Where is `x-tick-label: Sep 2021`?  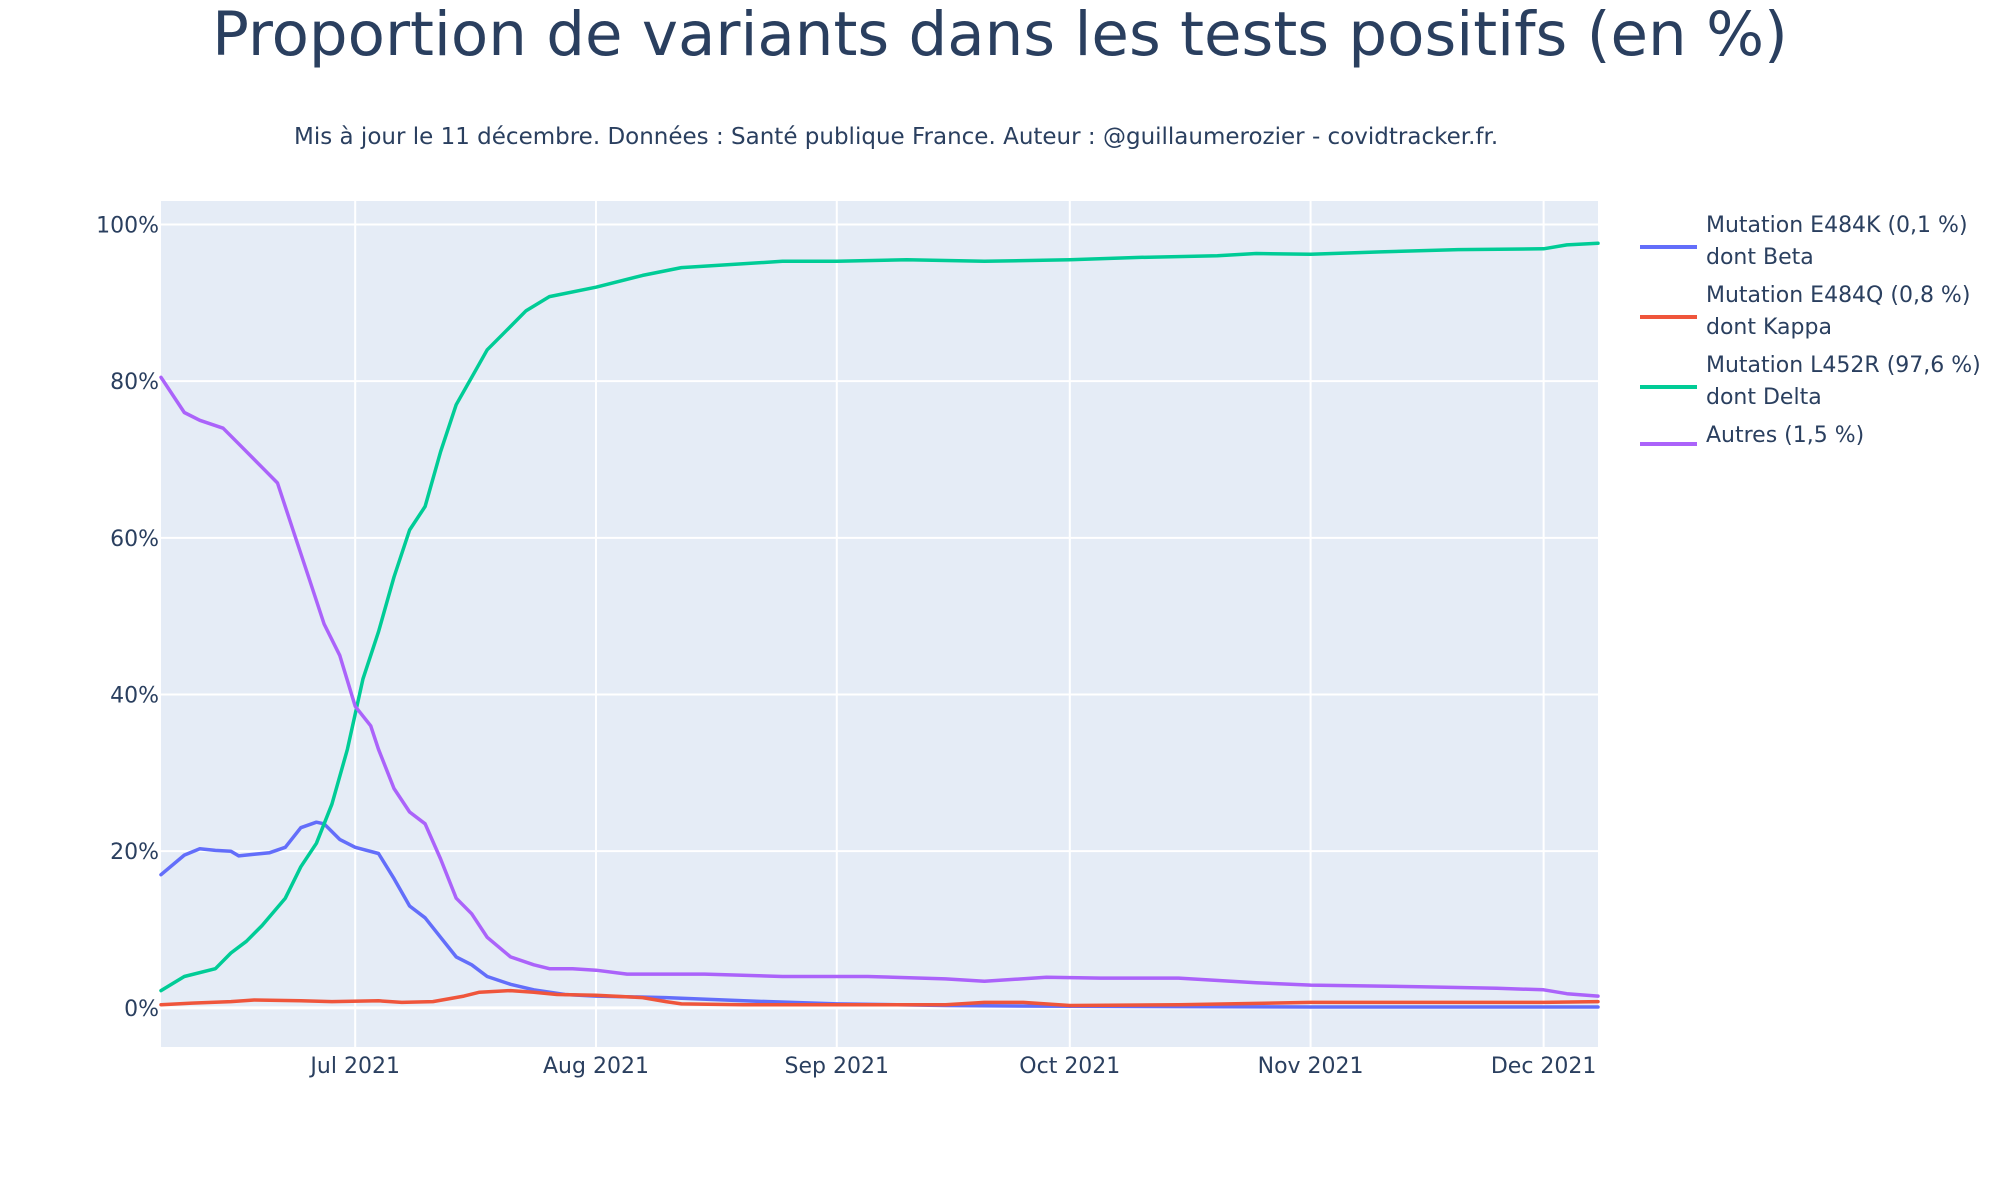
x-tick-label: Sep 2021 is located at coordinates (837, 1066).